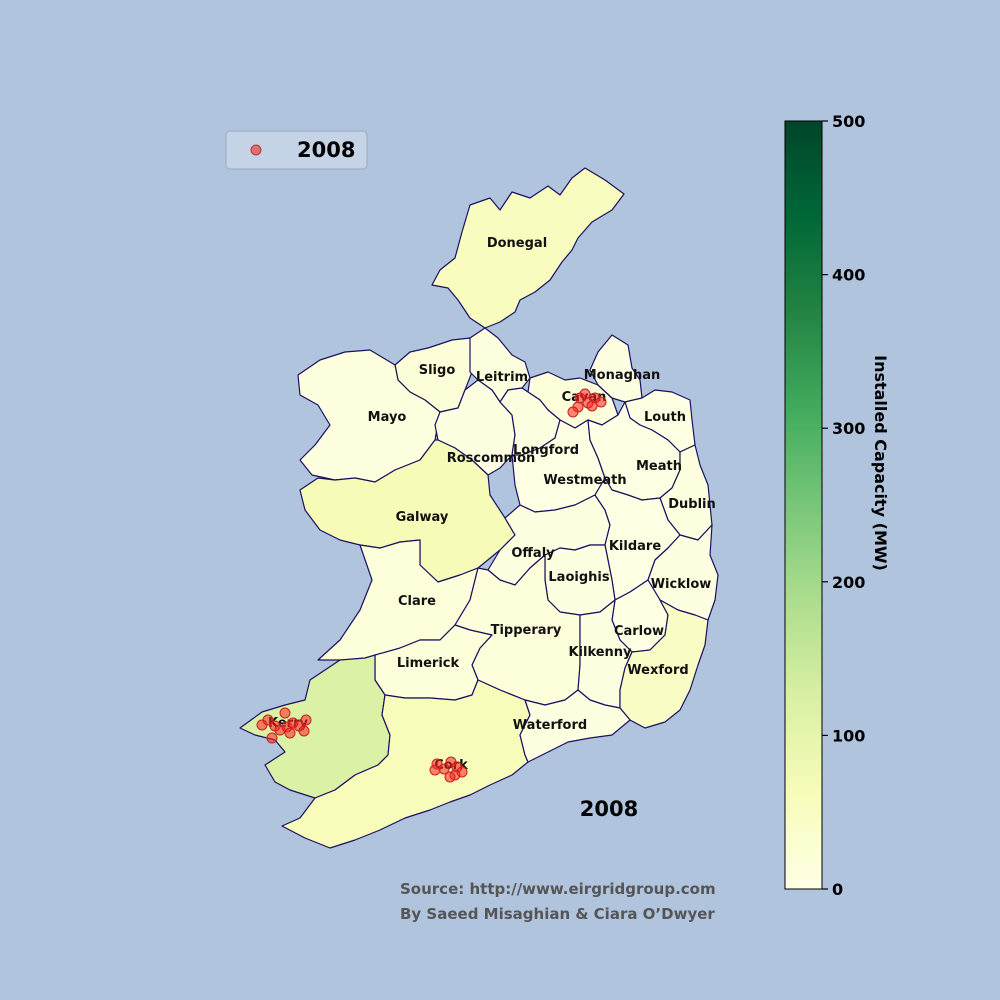  I want to click on county-label-monaghan: Monaghan, so click(622, 375).